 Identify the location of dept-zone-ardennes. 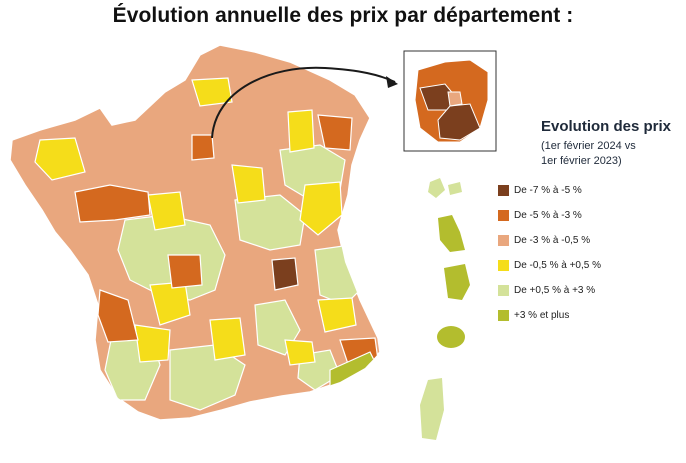
(335, 132).